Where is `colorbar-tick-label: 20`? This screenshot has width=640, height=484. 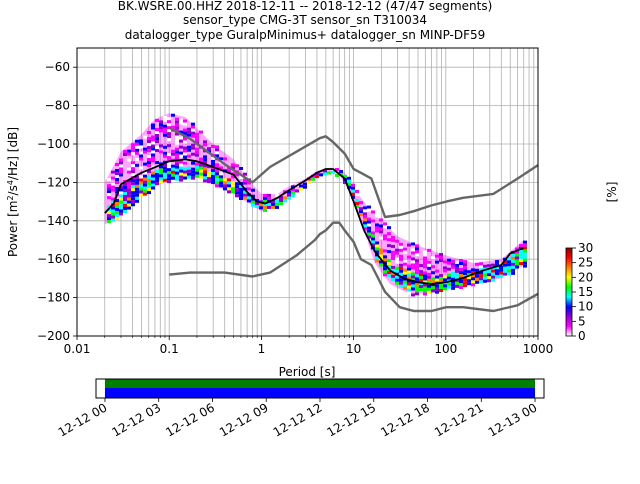 colorbar-tick-label: 20 is located at coordinates (585, 277).